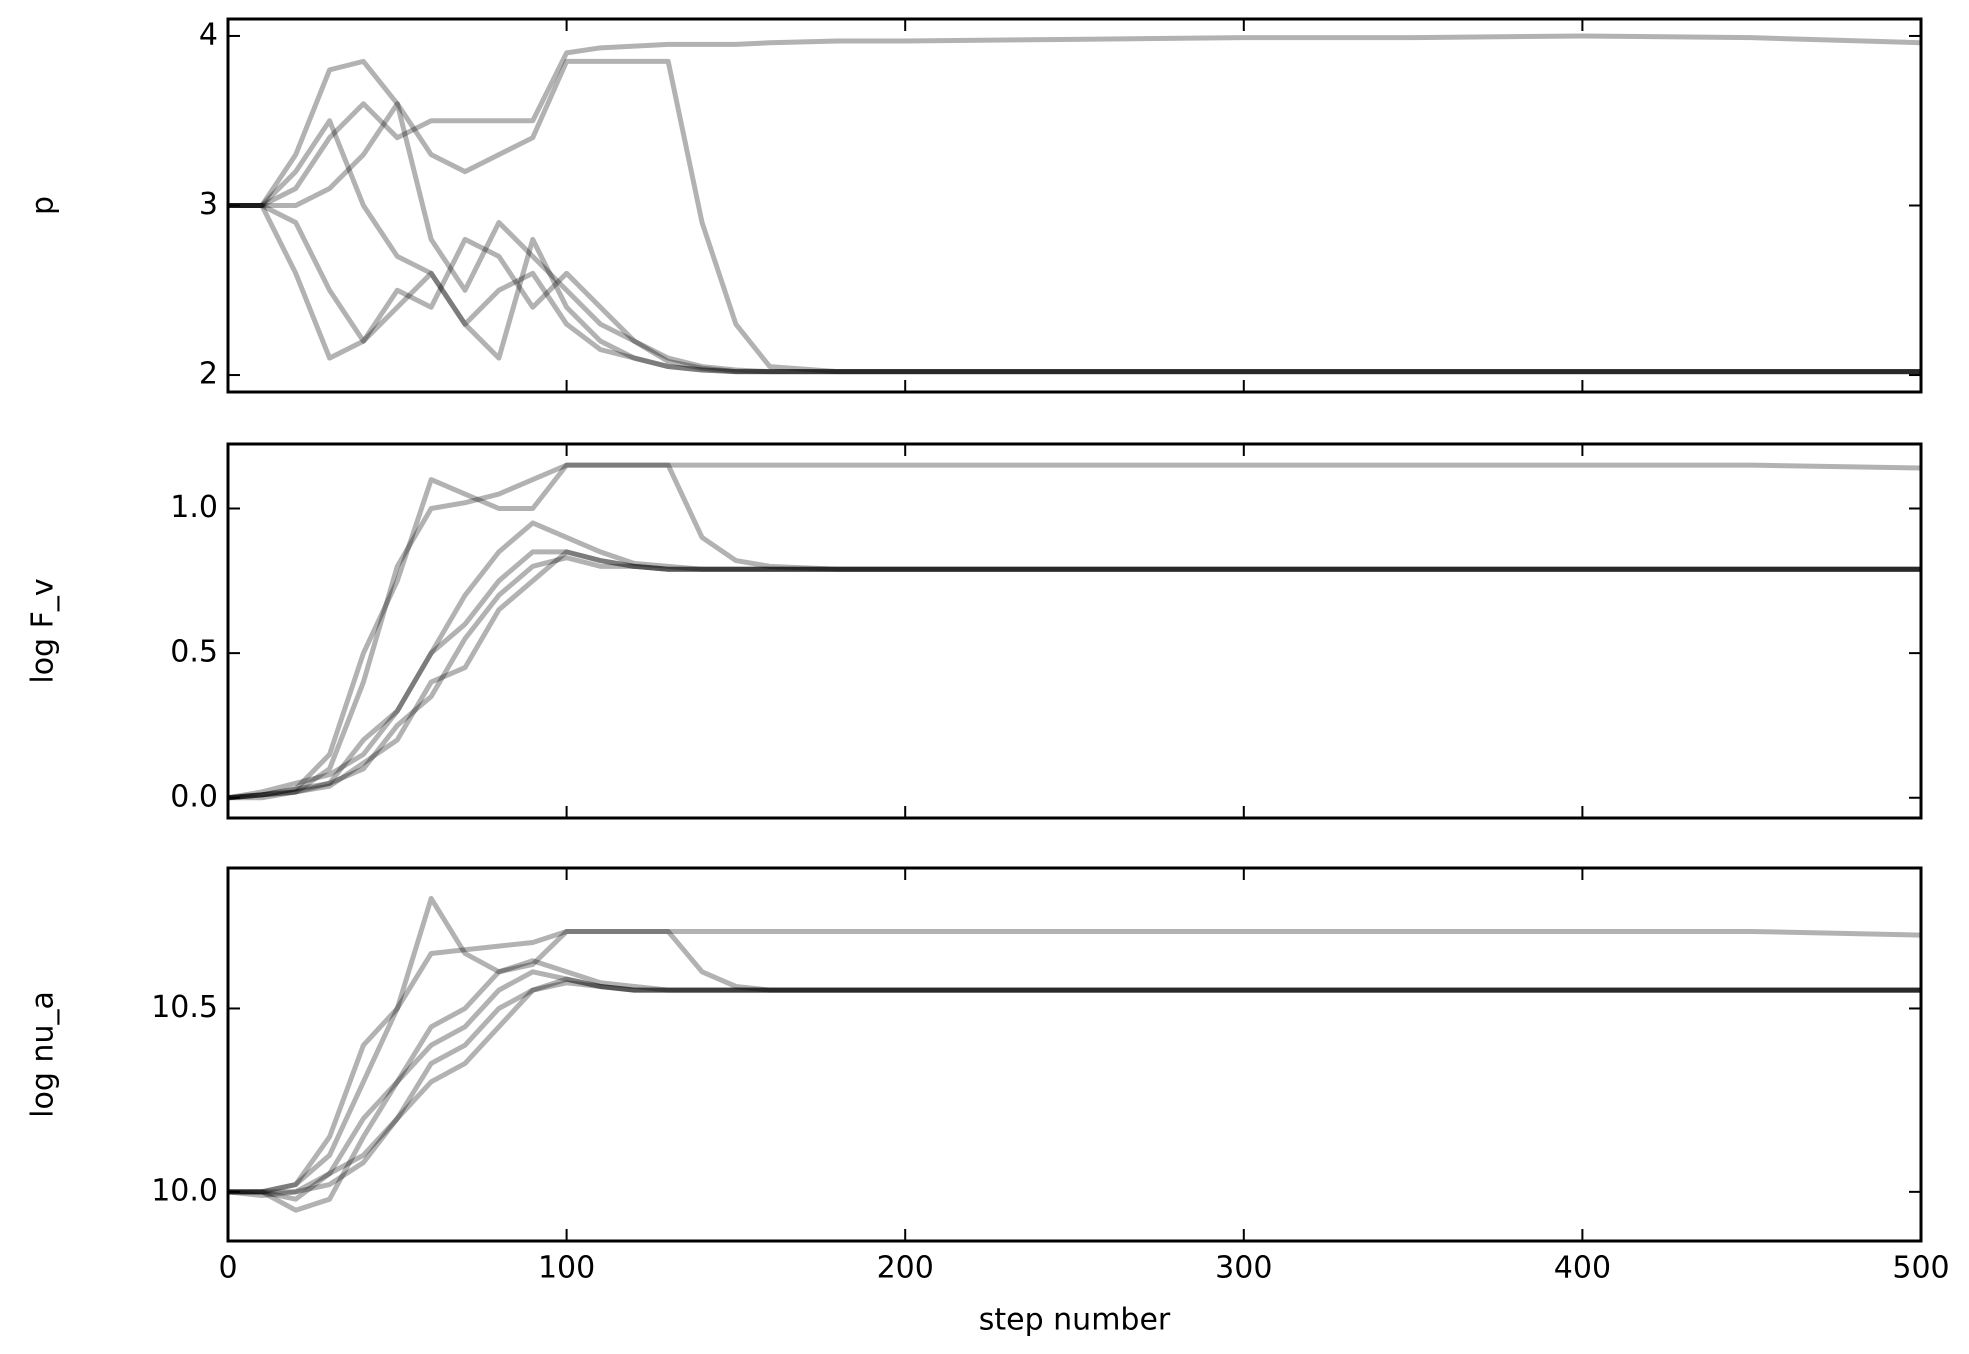  What do you see at coordinates (1582, 1268) in the screenshot?
I see `x-tick-label: 400` at bounding box center [1582, 1268].